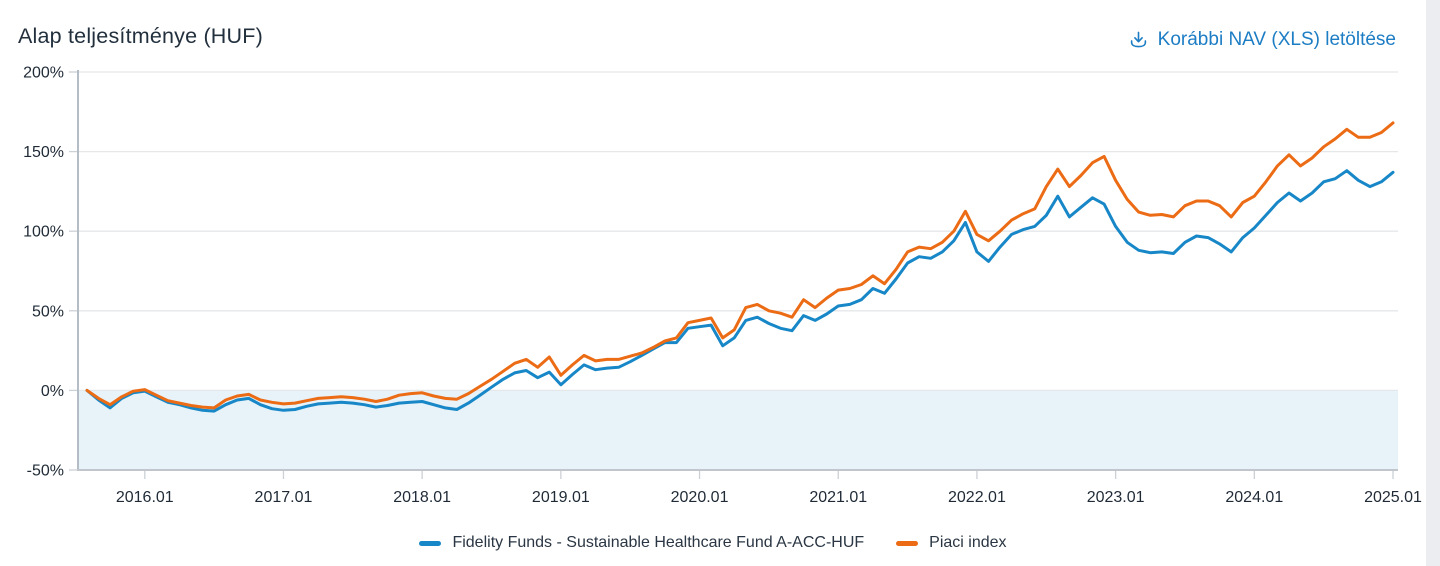  What do you see at coordinates (1393, 497) in the screenshot?
I see `x-axis-label: 2025.01` at bounding box center [1393, 497].